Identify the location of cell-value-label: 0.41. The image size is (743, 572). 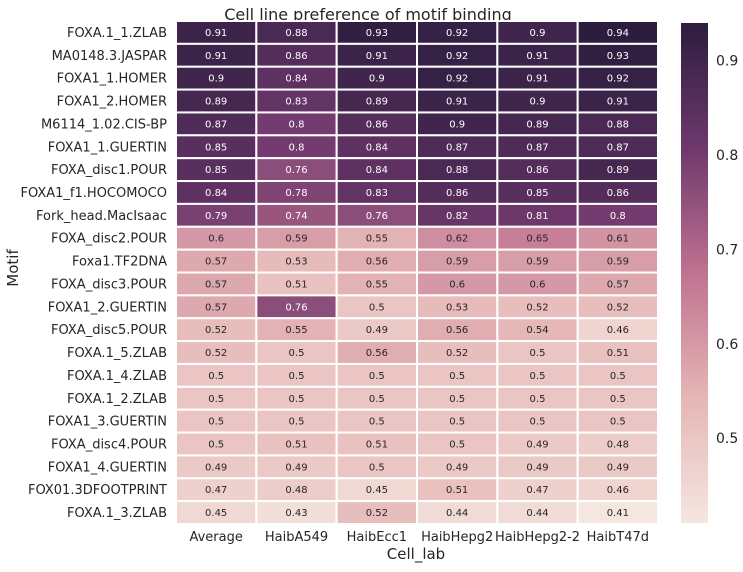
(618, 513).